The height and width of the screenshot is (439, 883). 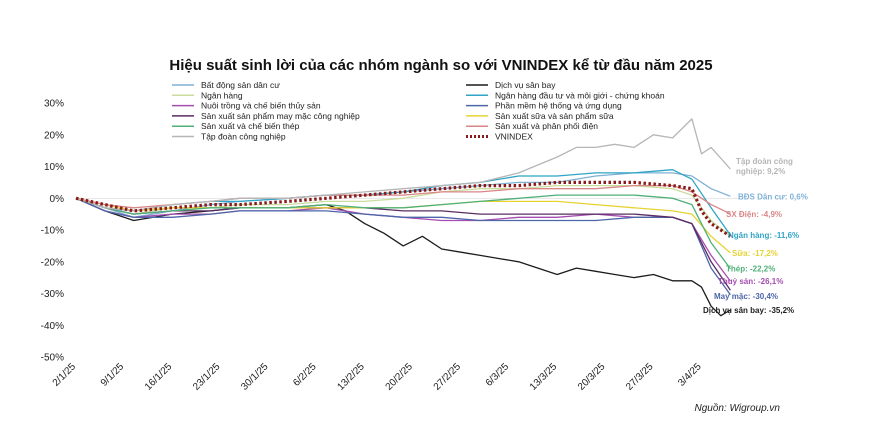 What do you see at coordinates (243, 137) in the screenshot?
I see `legend-entry: Tập đoàn công nghiệp` at bounding box center [243, 137].